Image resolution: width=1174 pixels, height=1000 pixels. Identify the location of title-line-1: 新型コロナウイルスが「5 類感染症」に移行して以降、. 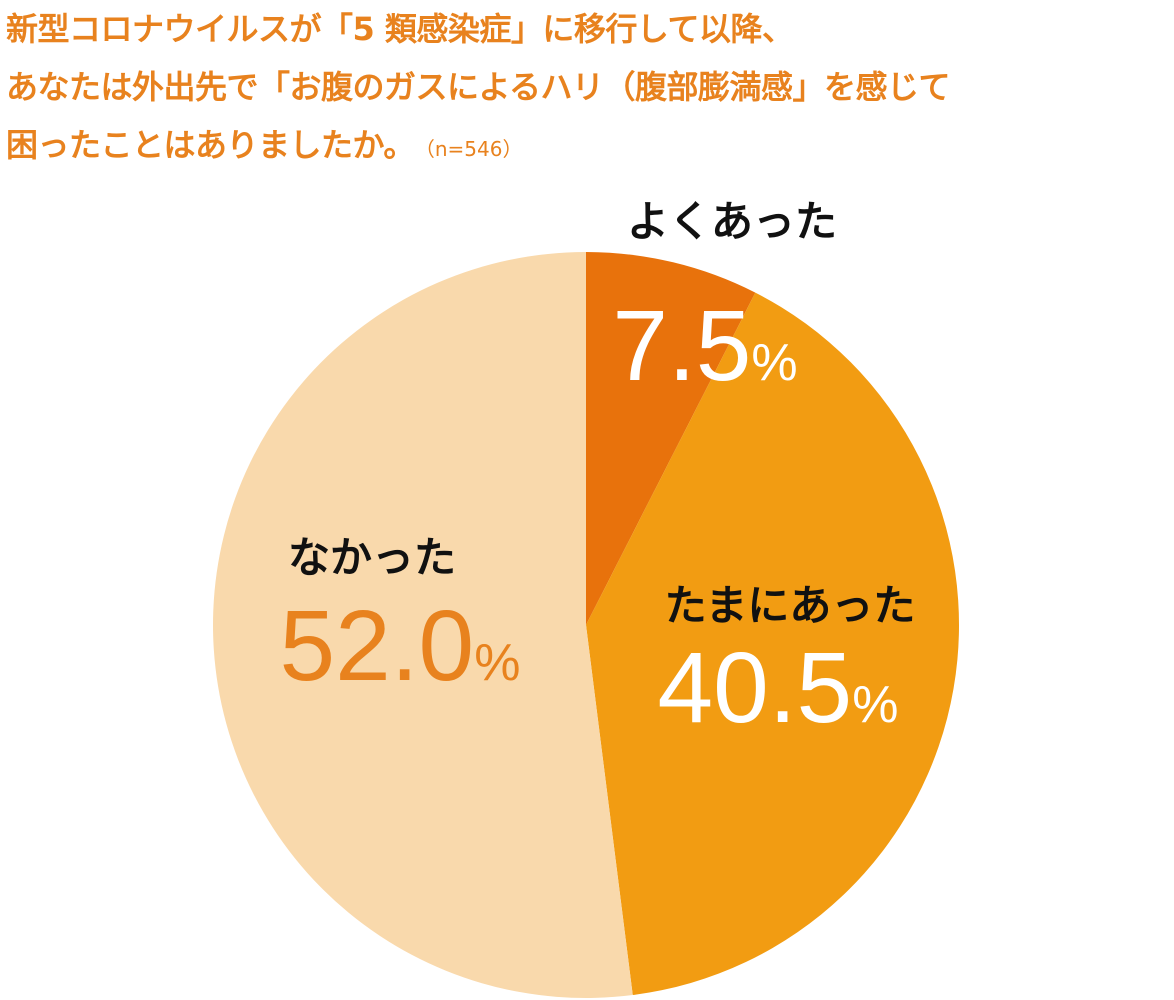
(400, 29).